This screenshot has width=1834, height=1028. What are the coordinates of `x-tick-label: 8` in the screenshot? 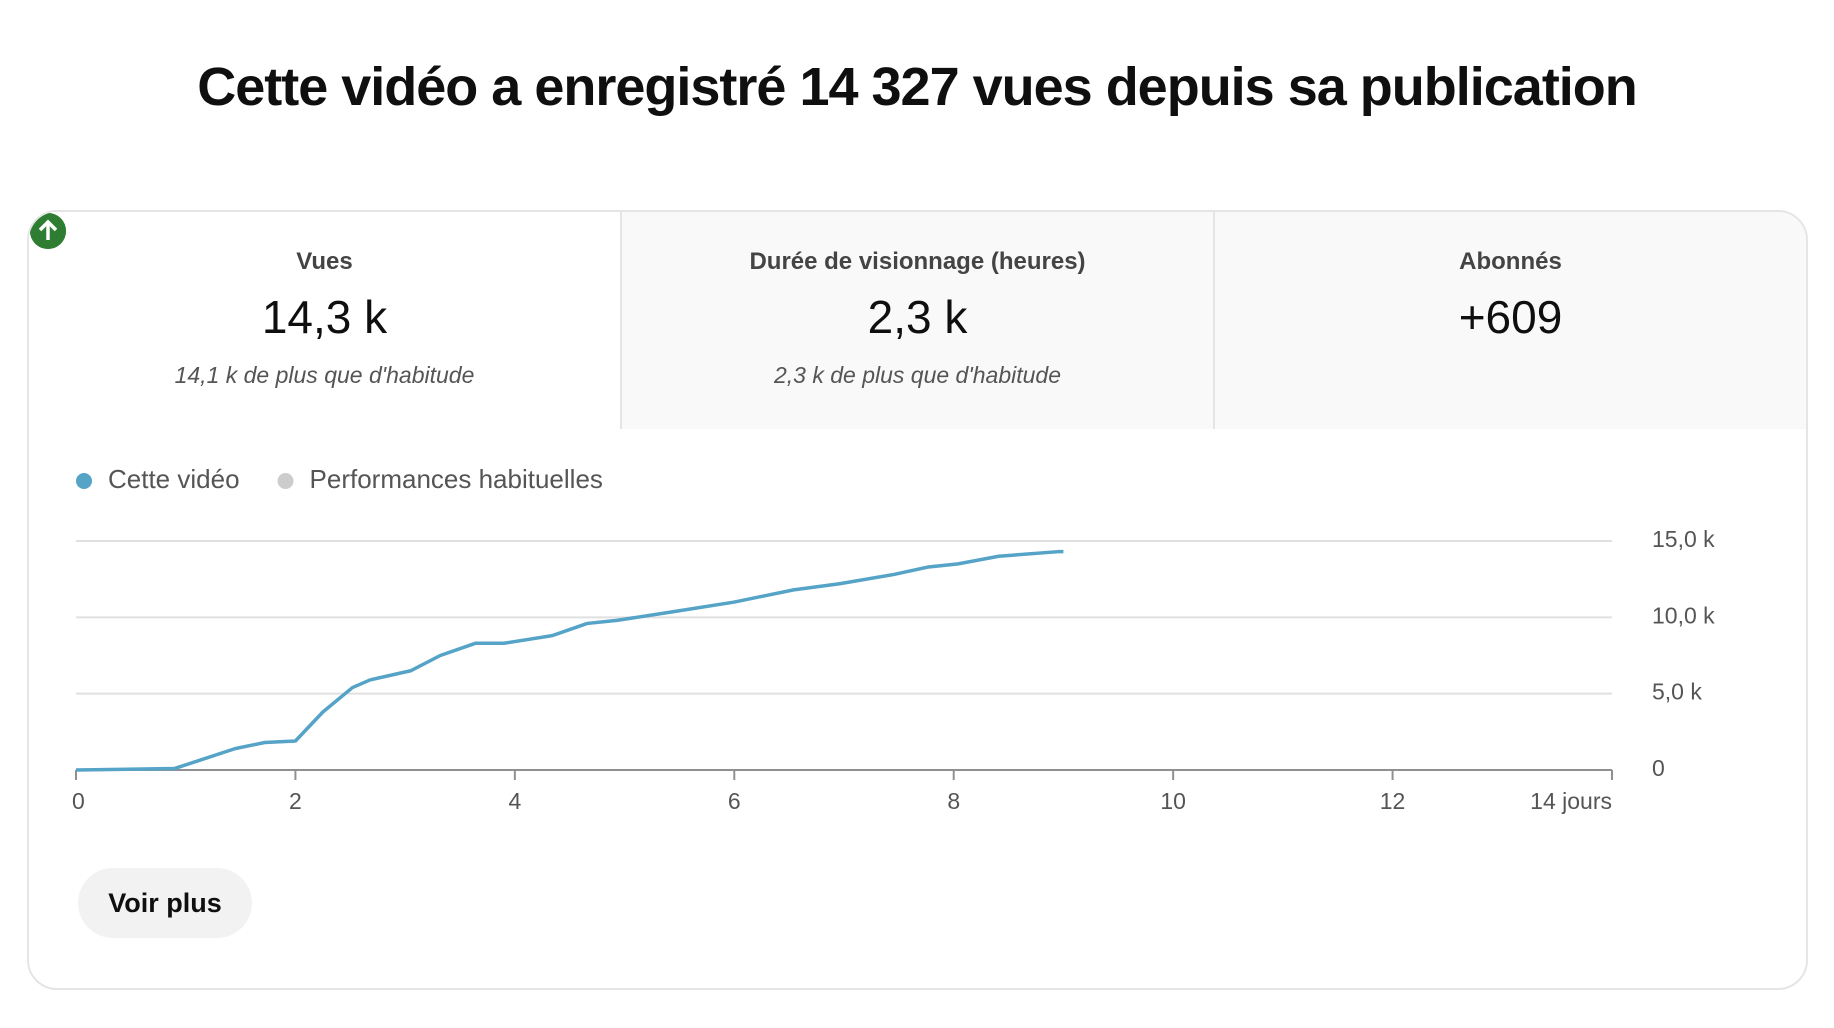 It's located at (953, 801).